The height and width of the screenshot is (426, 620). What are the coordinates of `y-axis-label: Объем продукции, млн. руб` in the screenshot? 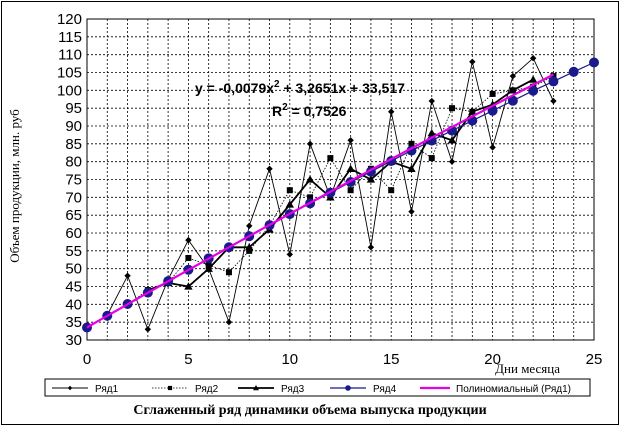 It's located at (14, 186).